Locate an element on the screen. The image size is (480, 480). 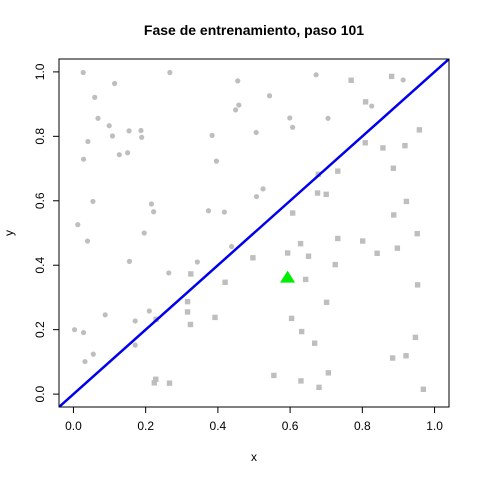
current-position-marker is located at coordinates (288, 276).